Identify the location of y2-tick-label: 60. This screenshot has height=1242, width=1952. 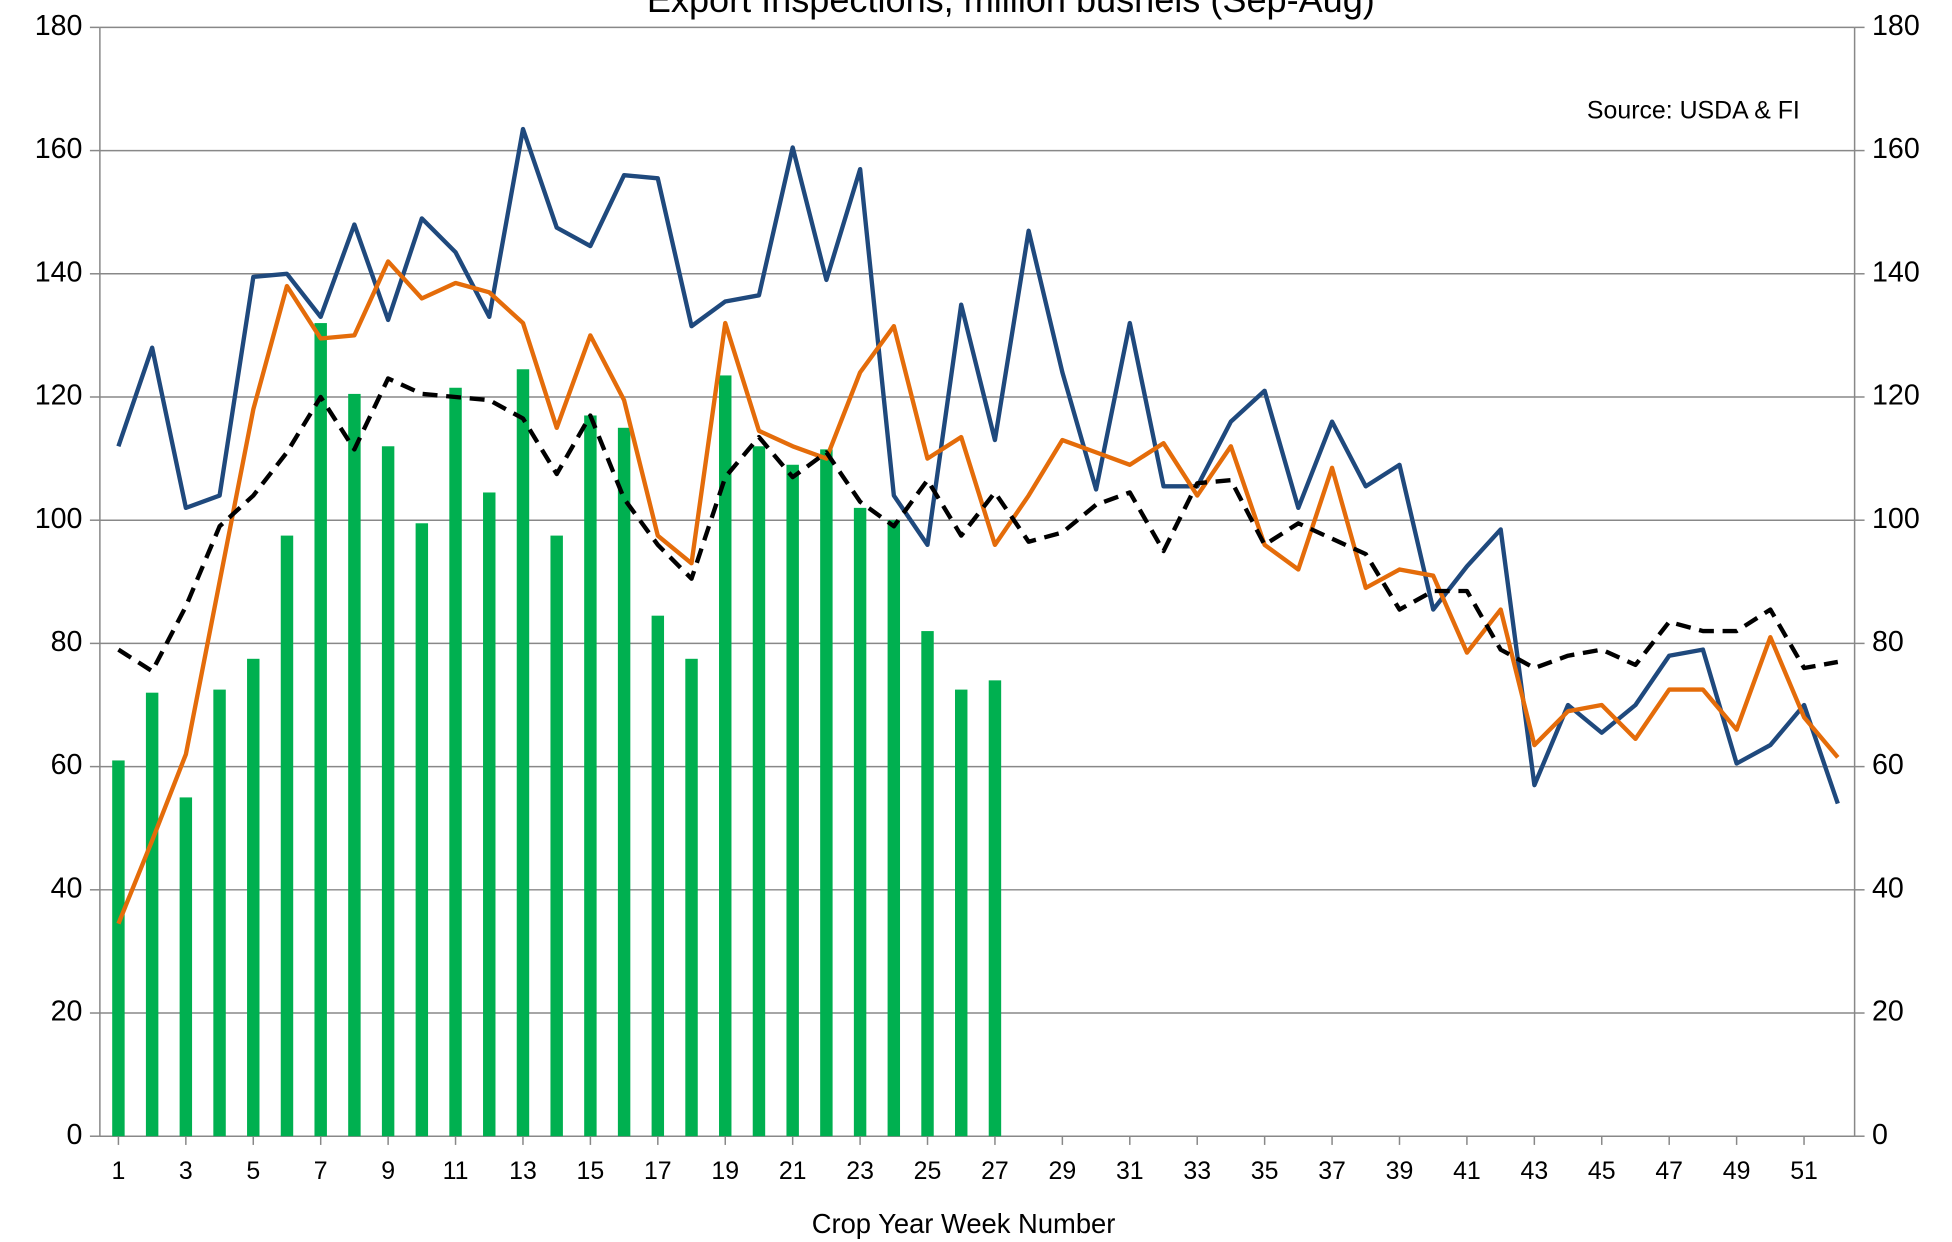
(1888, 765).